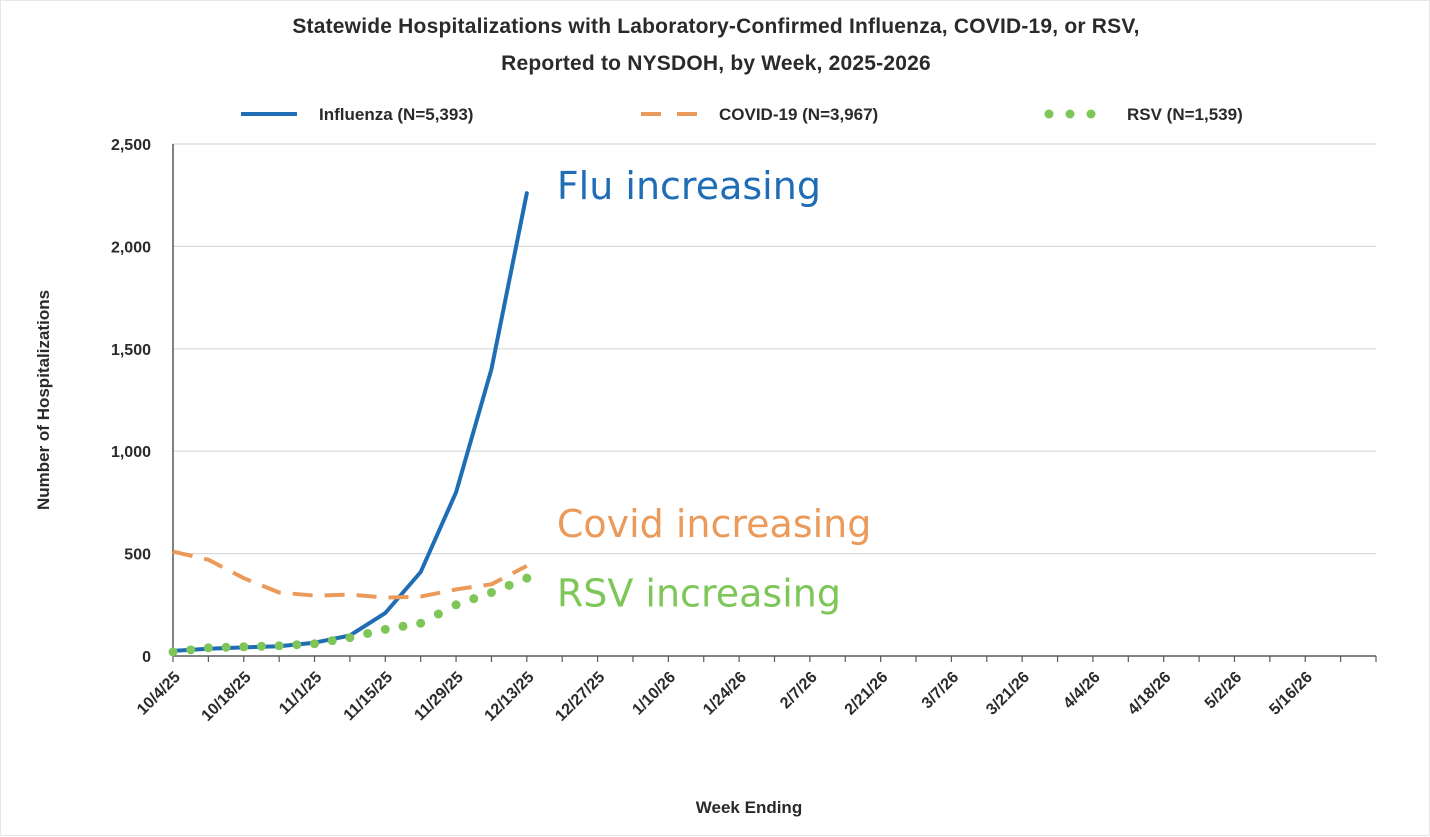 The width and height of the screenshot is (1430, 837). Describe the element at coordinates (716, 63) in the screenshot. I see `chart-title-line-2: Reported to NYSDOH, by Week, 2025-2026` at that location.